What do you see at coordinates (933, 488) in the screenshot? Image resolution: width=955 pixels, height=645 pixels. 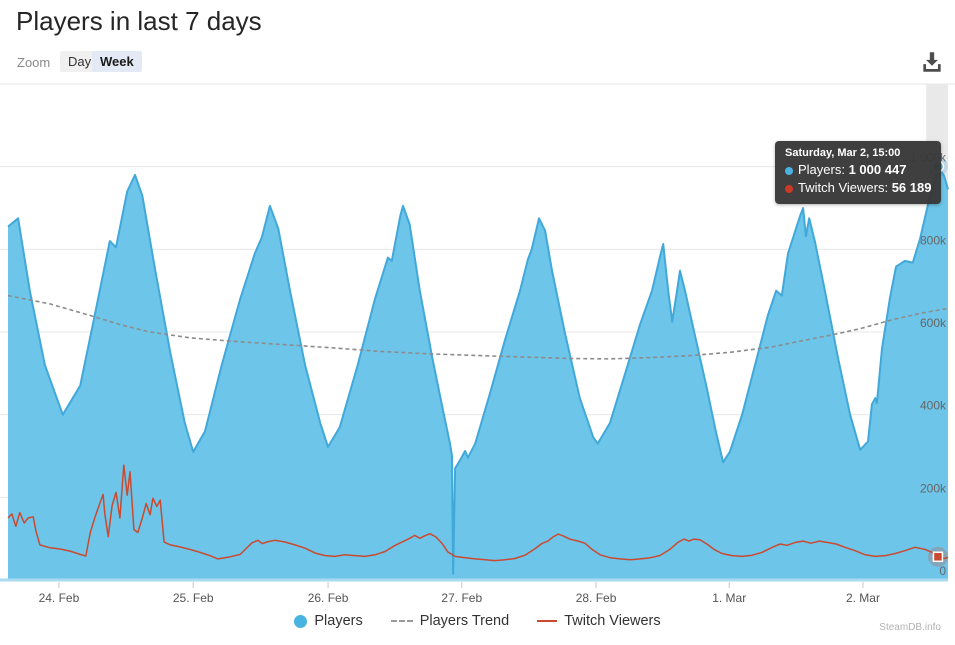 I see `svg-text: 200k` at bounding box center [933, 488].